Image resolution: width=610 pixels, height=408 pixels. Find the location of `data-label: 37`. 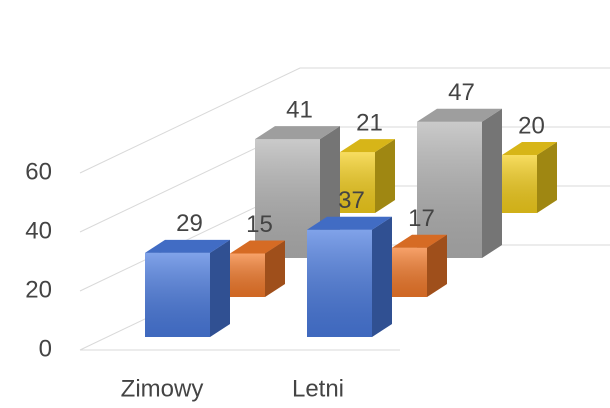

data-label: 37 is located at coordinates (351, 200).